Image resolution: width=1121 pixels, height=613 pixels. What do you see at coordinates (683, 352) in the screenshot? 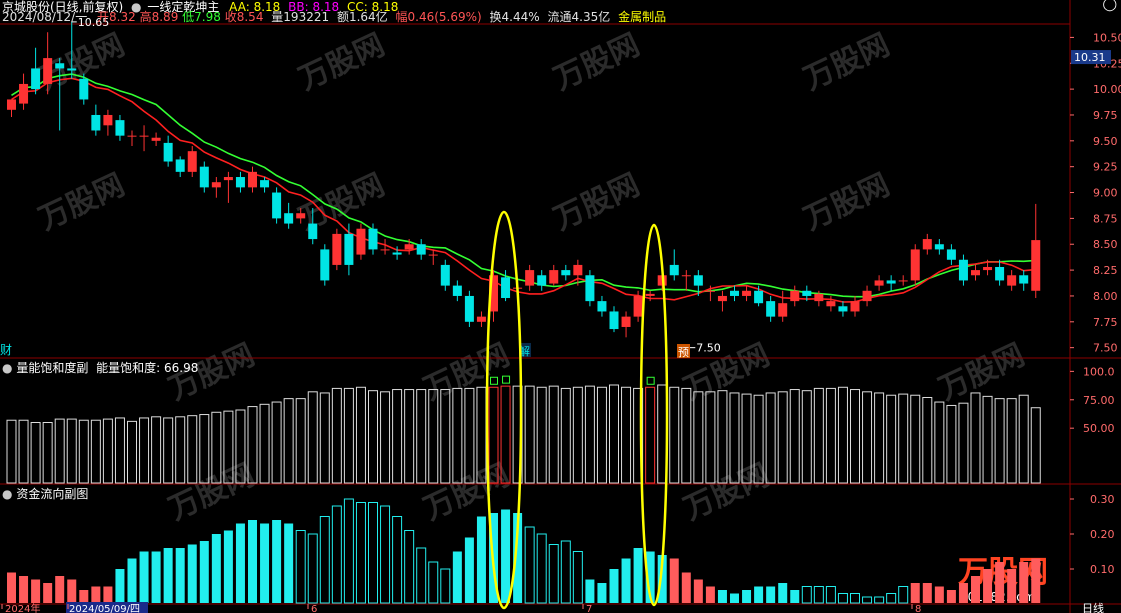
I see `event-marker-yu: 预` at bounding box center [683, 352].